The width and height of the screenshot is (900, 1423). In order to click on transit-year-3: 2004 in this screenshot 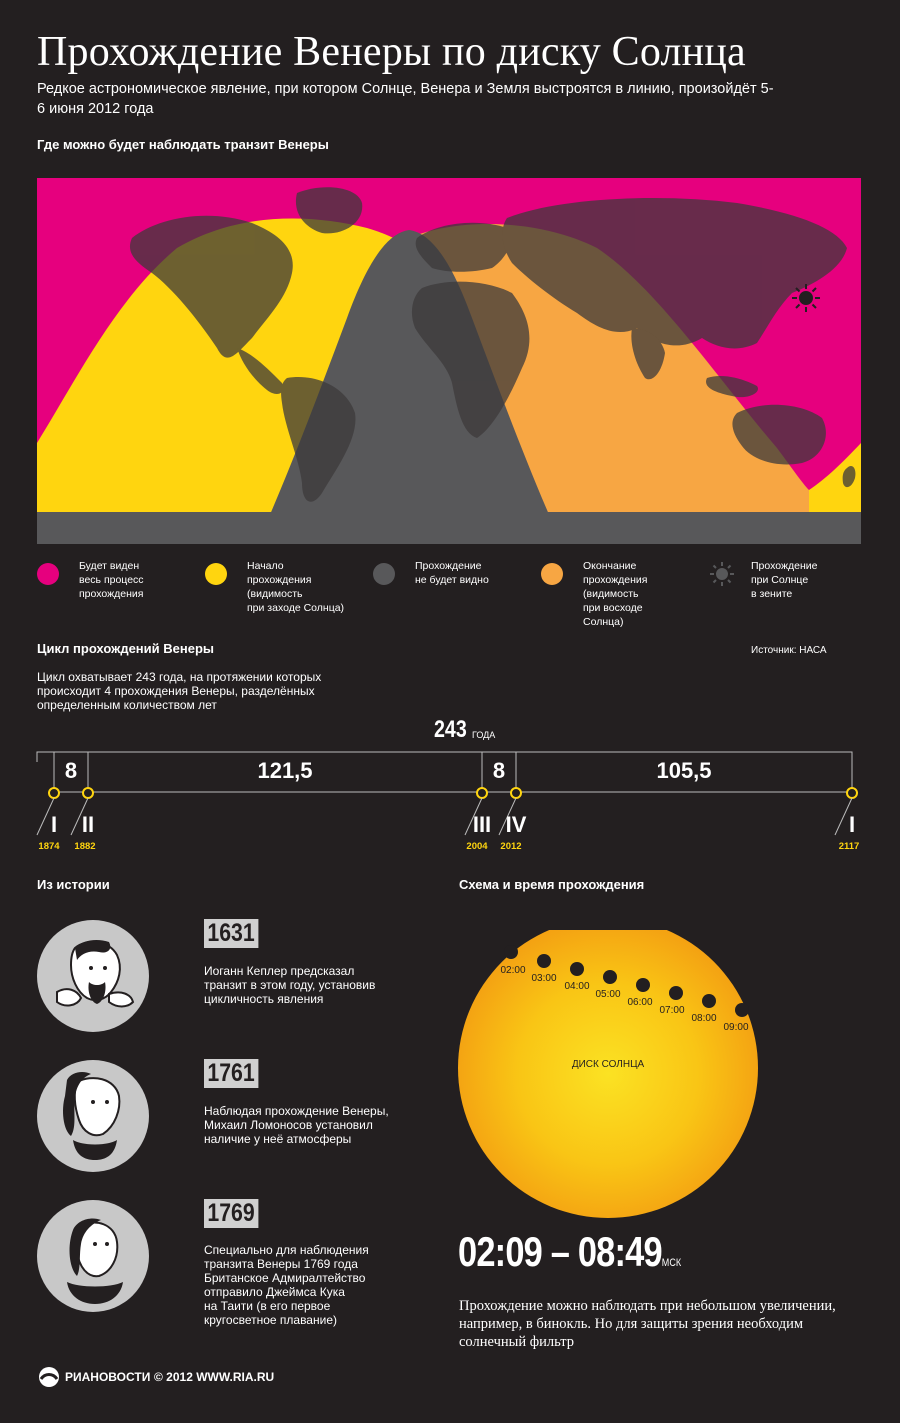, I will do `click(477, 846)`.